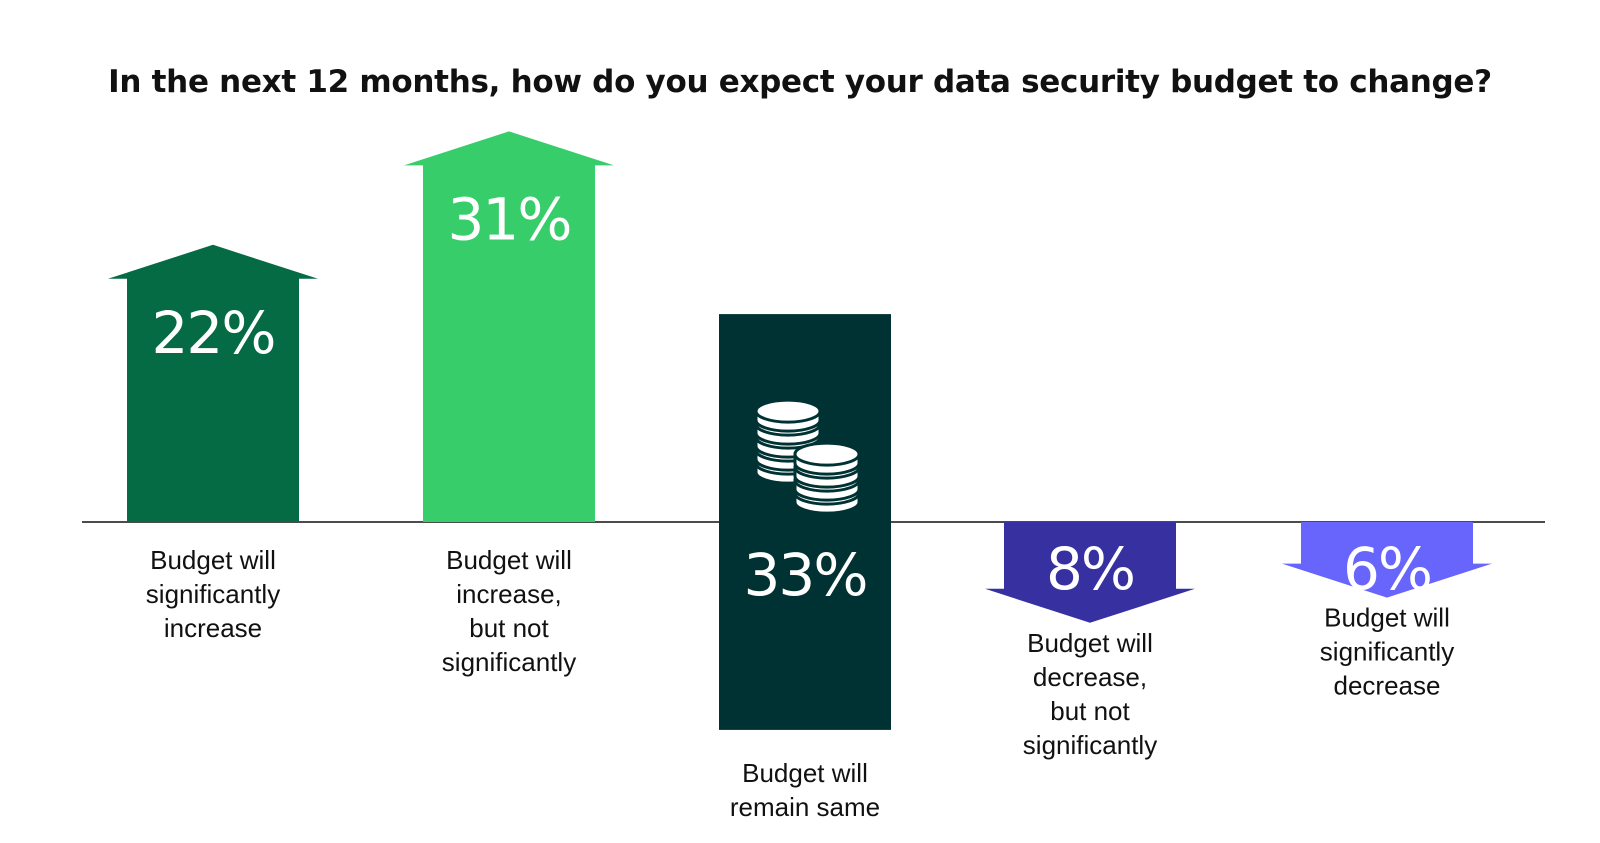 The width and height of the screenshot is (1600, 843). I want to click on value-label-4: 8%, so click(1090, 569).